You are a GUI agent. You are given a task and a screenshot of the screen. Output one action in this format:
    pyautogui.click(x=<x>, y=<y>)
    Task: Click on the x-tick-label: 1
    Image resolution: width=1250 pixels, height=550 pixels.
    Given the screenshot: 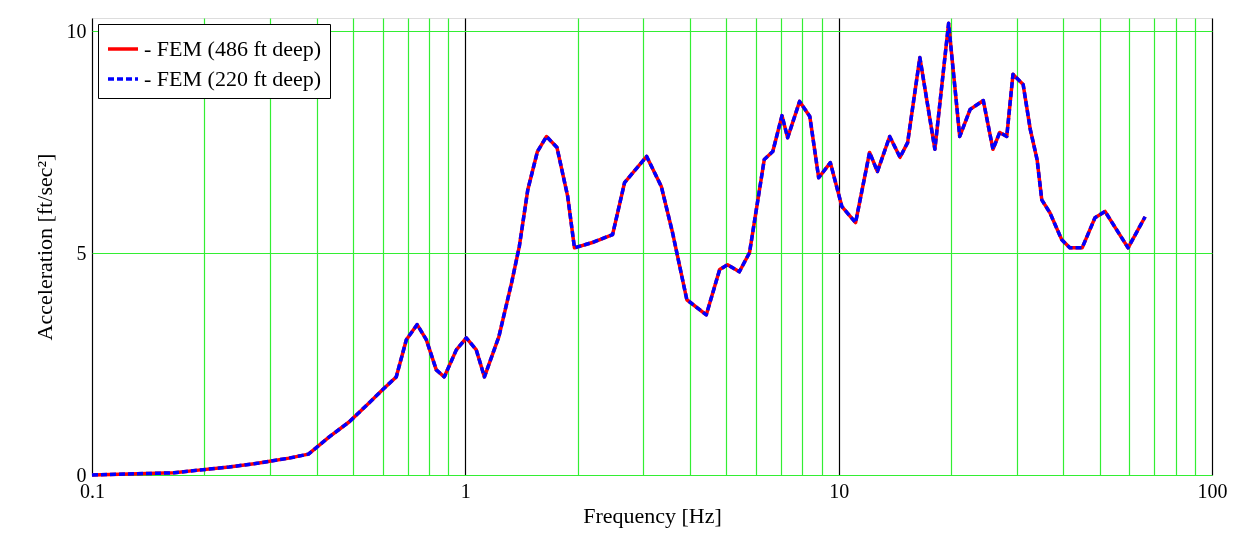 What is the action you would take?
    pyautogui.click(x=465, y=490)
    